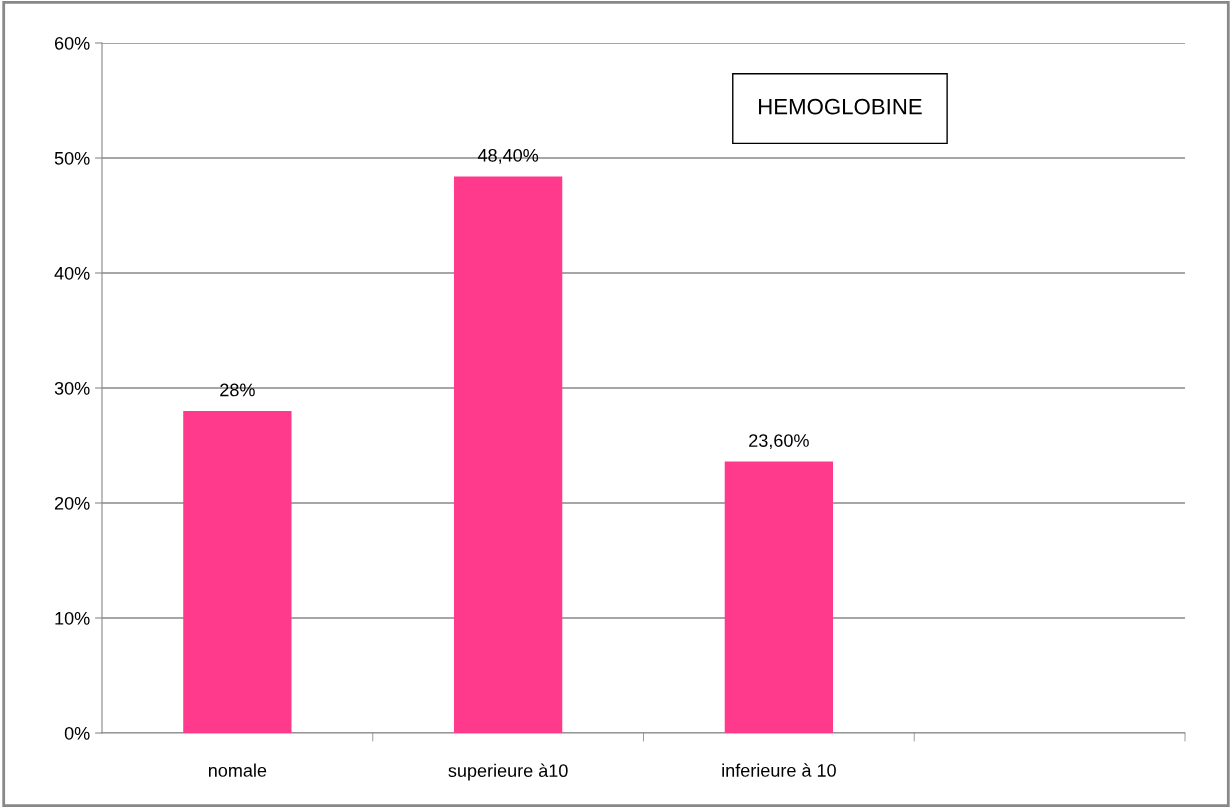  Describe the element at coordinates (72, 618) in the screenshot. I see `y-tick-label: 10%` at that location.